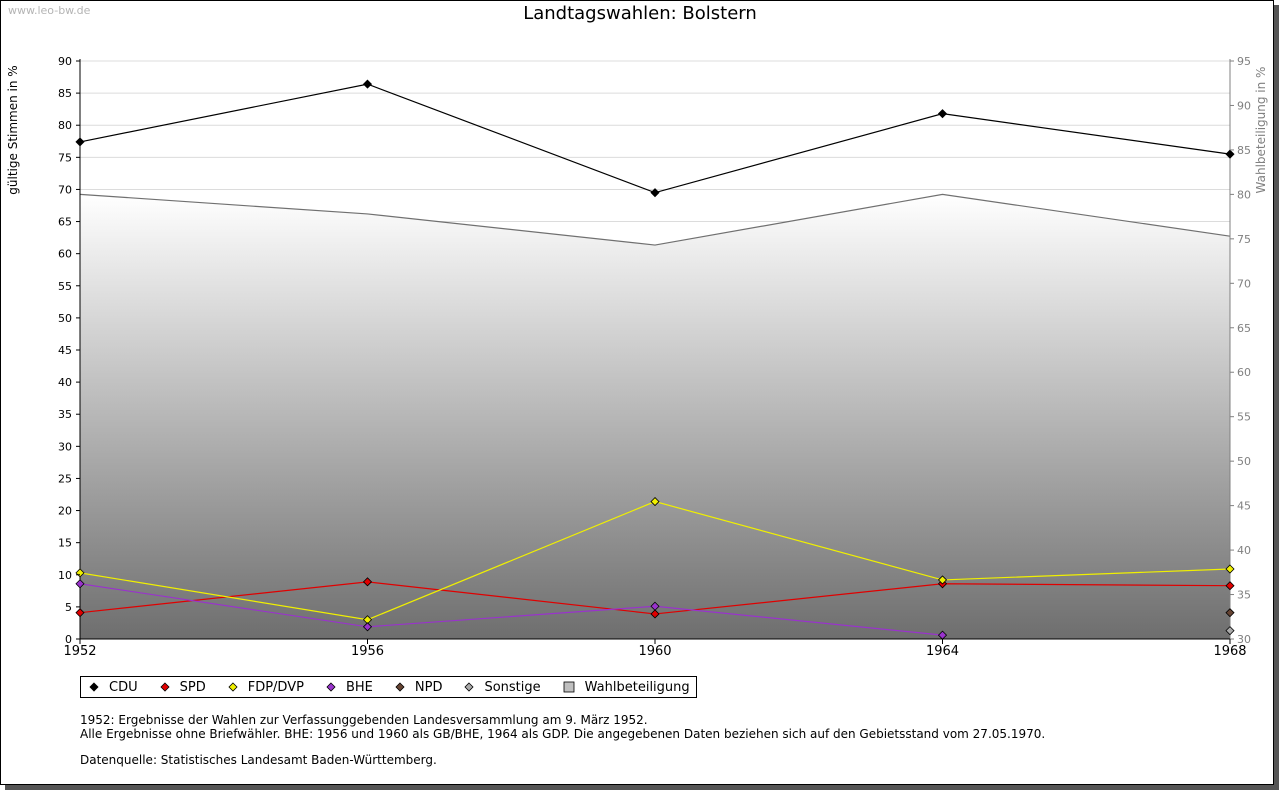 The width and height of the screenshot is (1280, 791). What do you see at coordinates (1244, 372) in the screenshot?
I see `y2-tick-label: 60` at bounding box center [1244, 372].